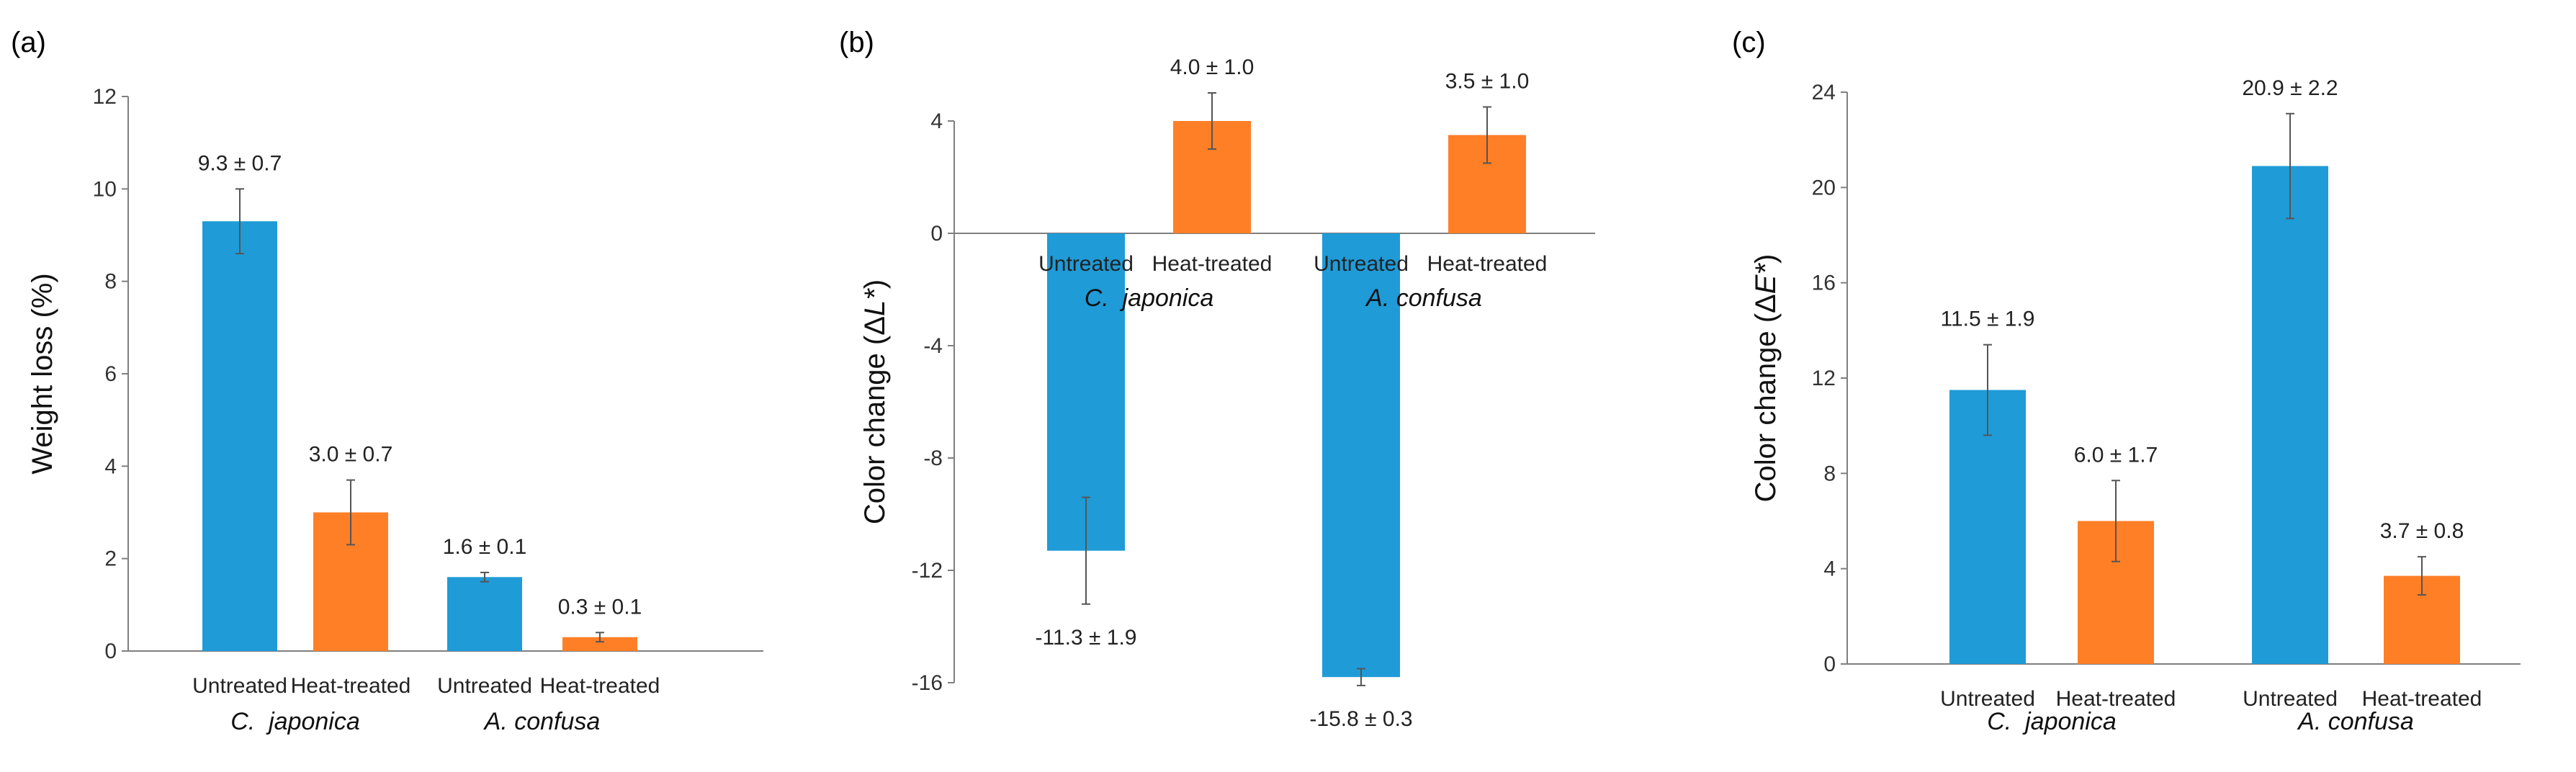 The height and width of the screenshot is (772, 2576). Describe the element at coordinates (1360, 719) in the screenshot. I see `data-label: -15.8 ± 0.3` at that location.